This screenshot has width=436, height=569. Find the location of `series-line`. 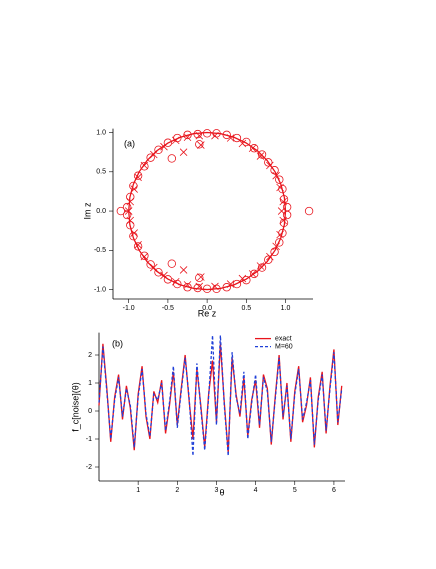

series-line is located at coordinates (220, 398).